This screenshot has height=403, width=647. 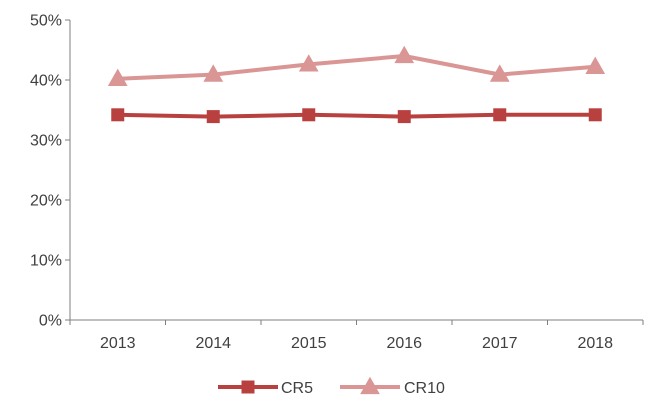 What do you see at coordinates (424, 388) in the screenshot?
I see `legend-label: CR10` at bounding box center [424, 388].